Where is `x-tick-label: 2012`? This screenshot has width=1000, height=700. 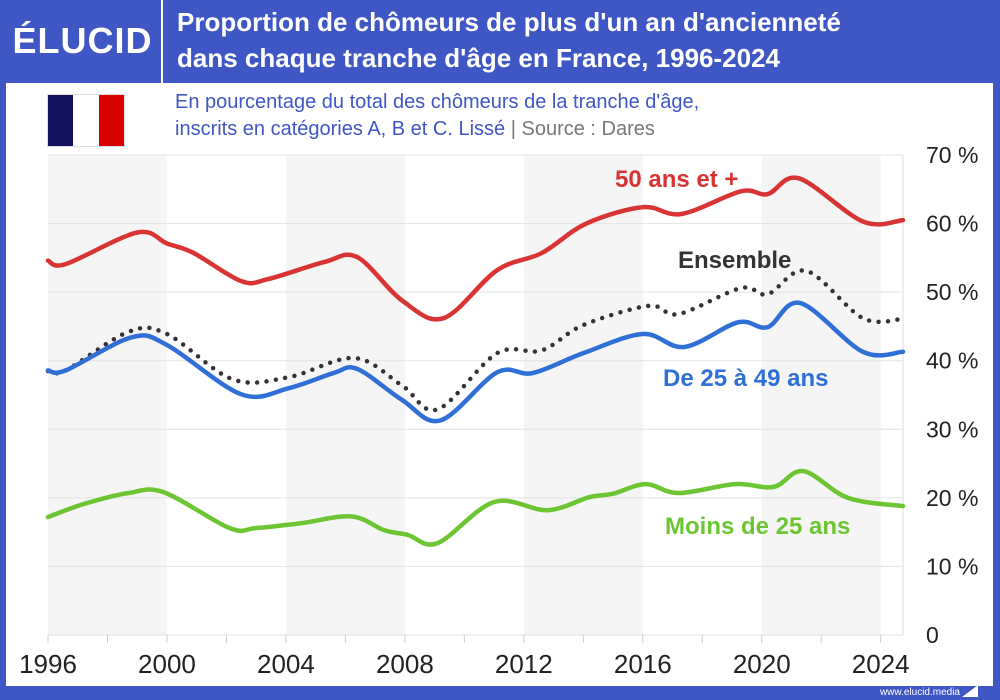 x-tick-label: 2012 is located at coordinates (524, 664).